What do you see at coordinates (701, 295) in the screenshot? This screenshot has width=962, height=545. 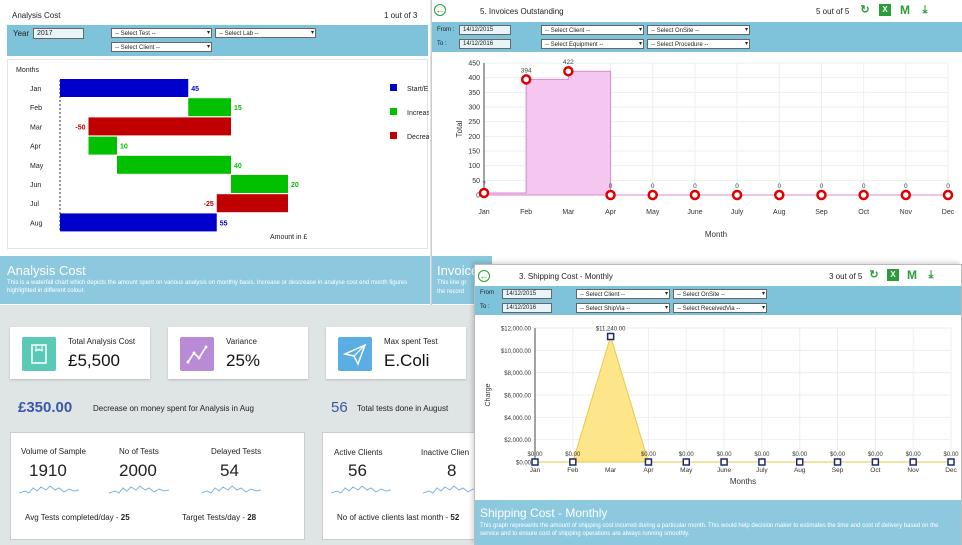 I see `select-onsite-label: -- Select OnSite --` at bounding box center [701, 295].